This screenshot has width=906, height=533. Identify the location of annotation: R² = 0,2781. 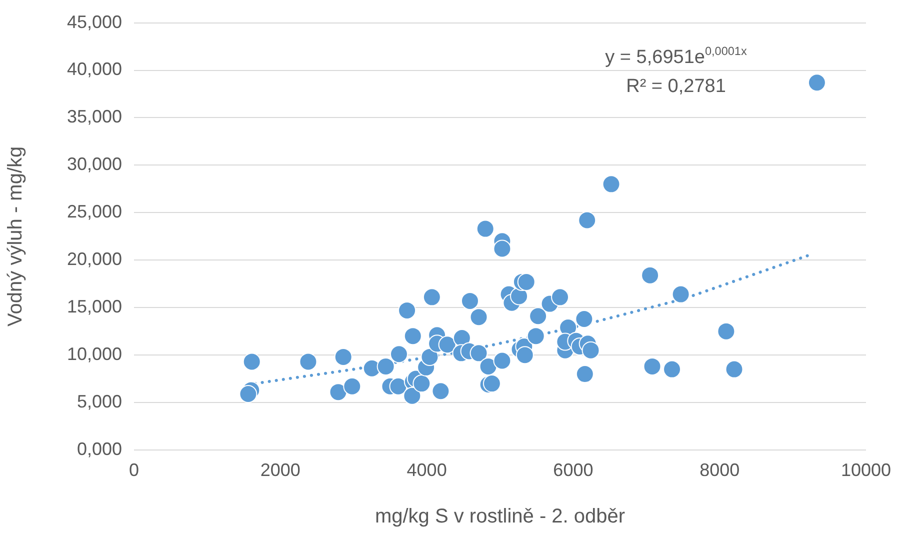
(676, 86).